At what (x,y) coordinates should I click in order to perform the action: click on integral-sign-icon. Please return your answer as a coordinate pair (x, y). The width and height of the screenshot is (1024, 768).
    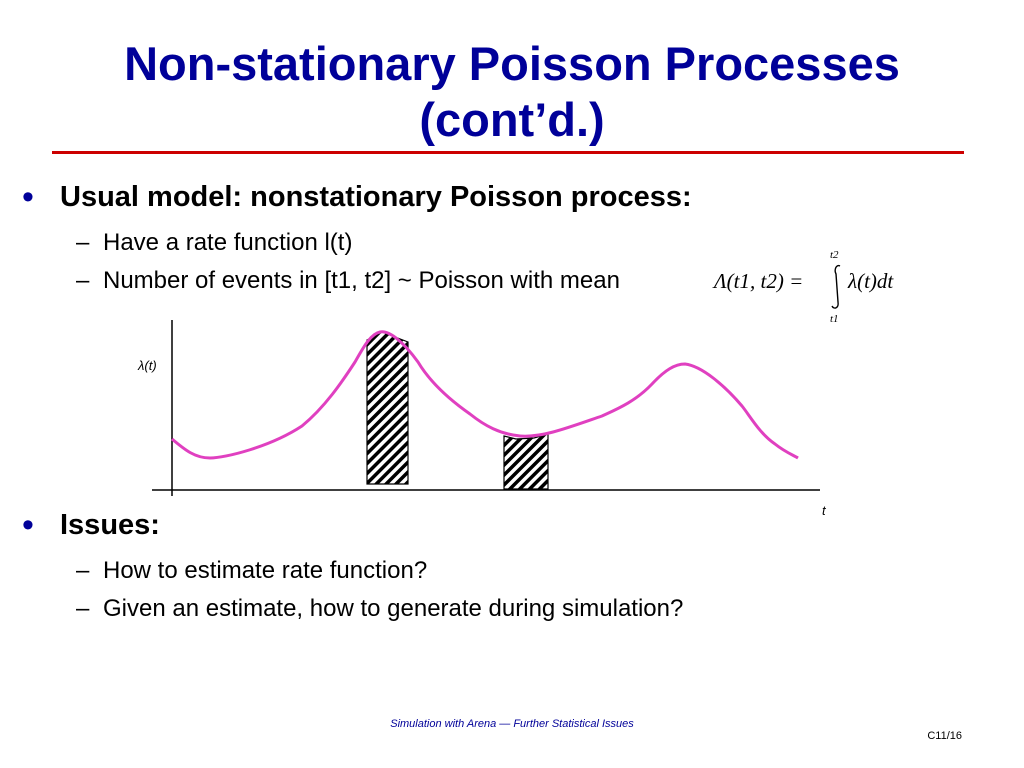
    Looking at the image, I should click on (836, 286).